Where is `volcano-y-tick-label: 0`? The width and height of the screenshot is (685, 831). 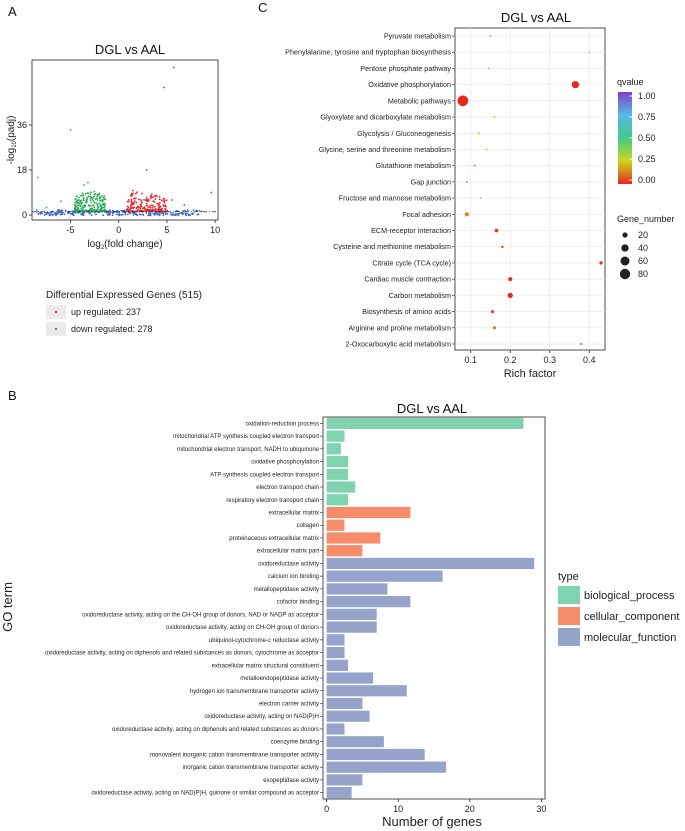 volcano-y-tick-label: 0 is located at coordinates (24, 215).